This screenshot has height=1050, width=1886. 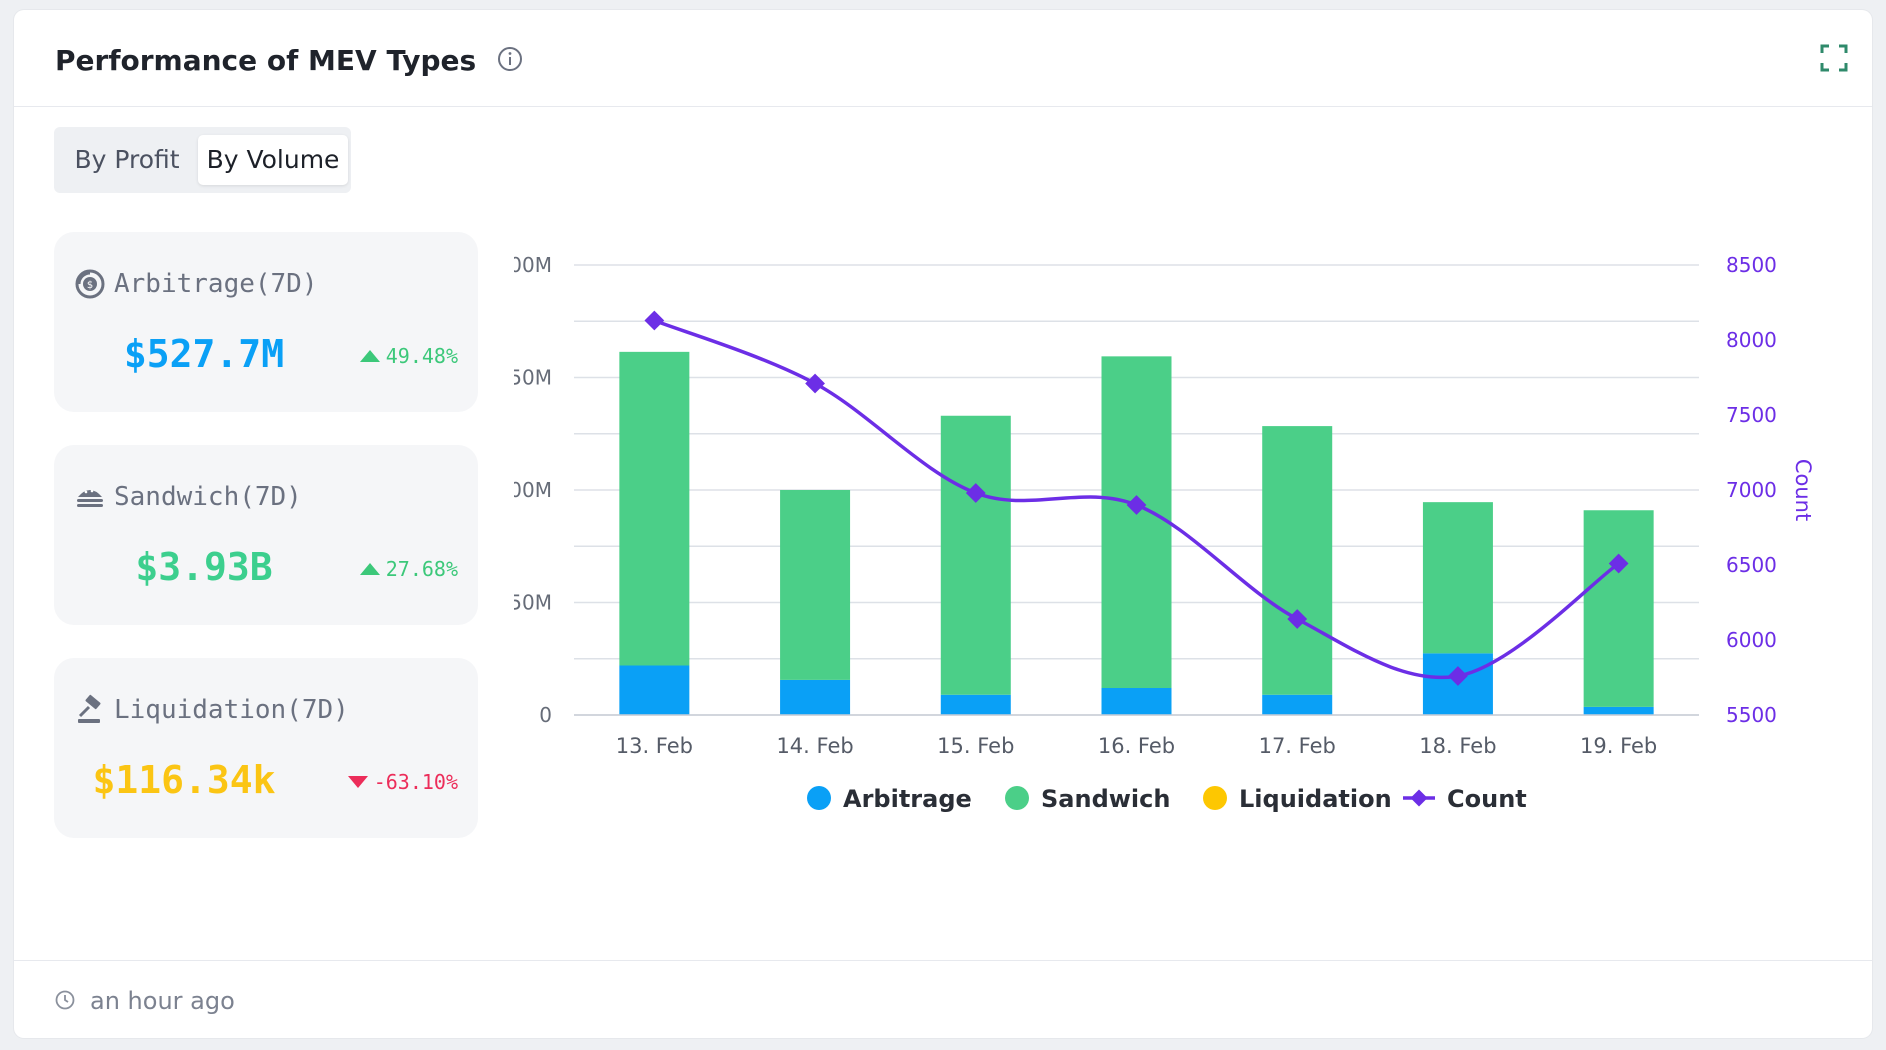 What do you see at coordinates (204, 567) in the screenshot?
I see `stat-value: $3.93B` at bounding box center [204, 567].